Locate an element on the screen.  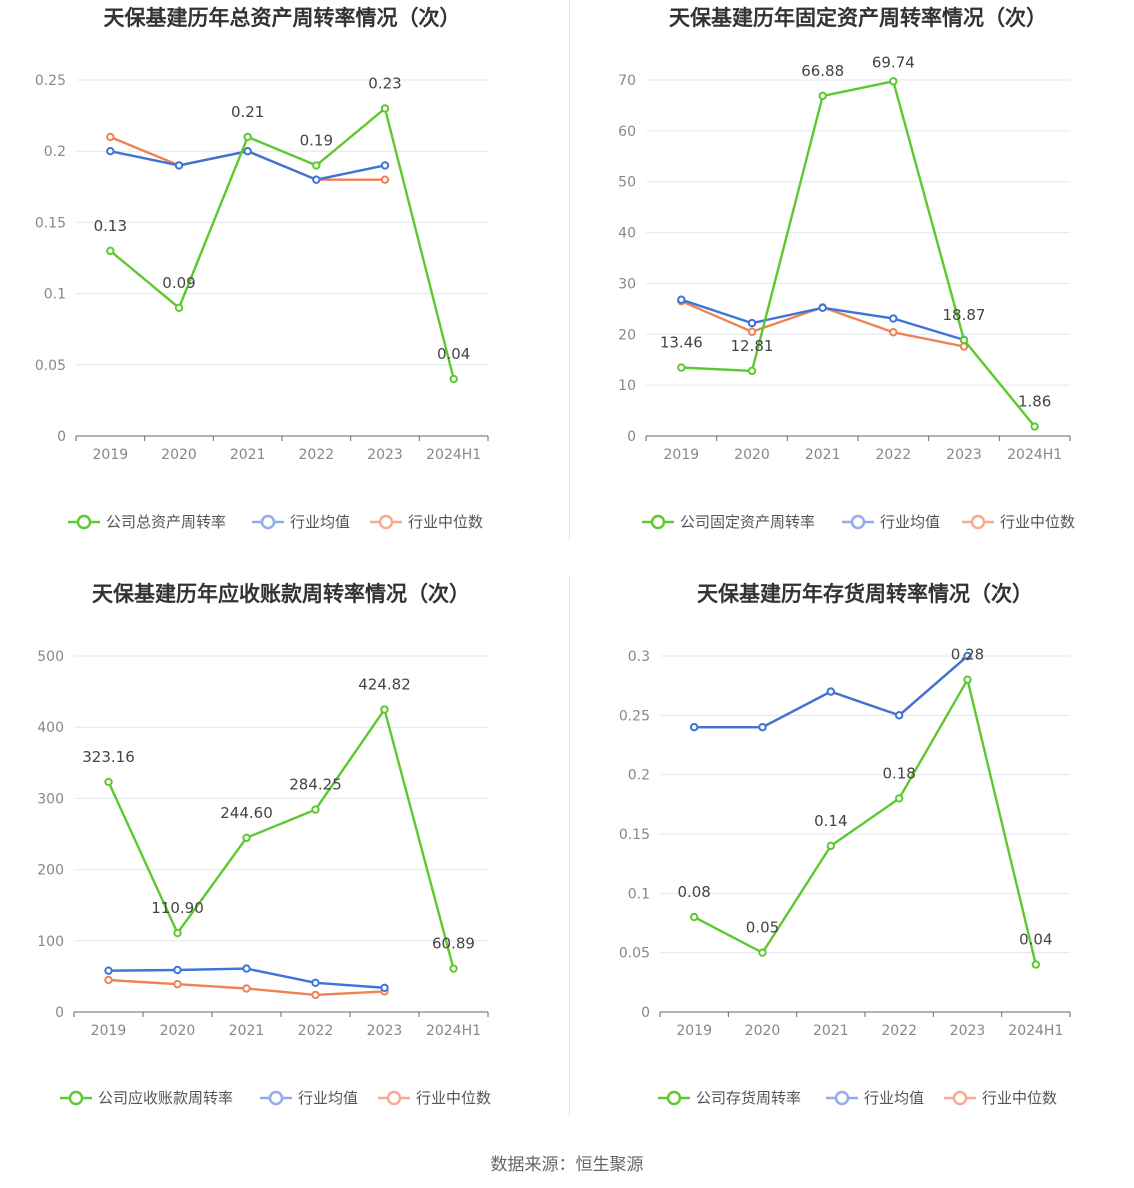
y-tick-label: 70 is located at coordinates (627, 81).